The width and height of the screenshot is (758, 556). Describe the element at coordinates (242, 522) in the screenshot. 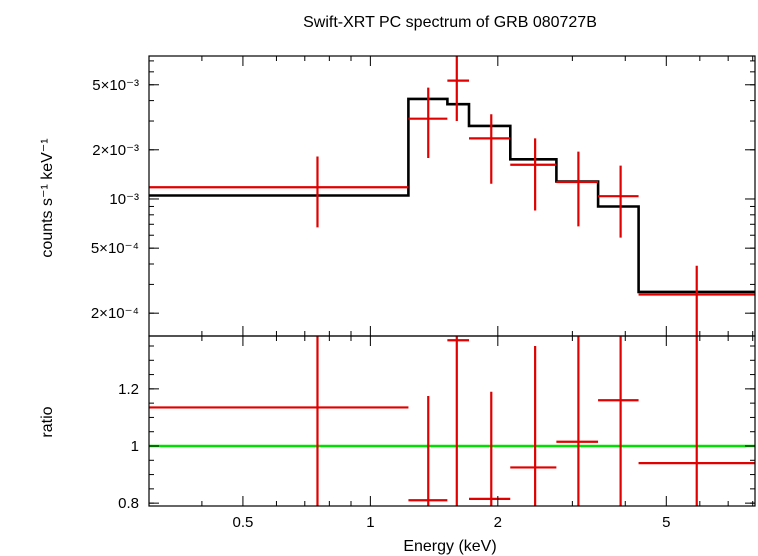

I see `x-tick-label: 0.5` at that location.